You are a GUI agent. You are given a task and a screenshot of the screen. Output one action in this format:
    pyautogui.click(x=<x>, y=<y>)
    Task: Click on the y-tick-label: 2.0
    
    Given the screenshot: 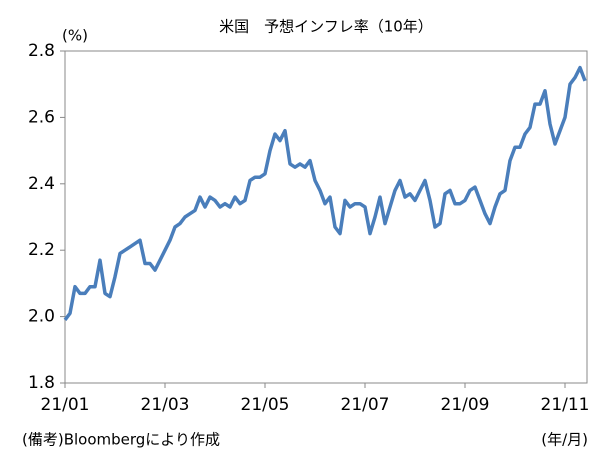 What is the action you would take?
    pyautogui.click(x=41, y=317)
    